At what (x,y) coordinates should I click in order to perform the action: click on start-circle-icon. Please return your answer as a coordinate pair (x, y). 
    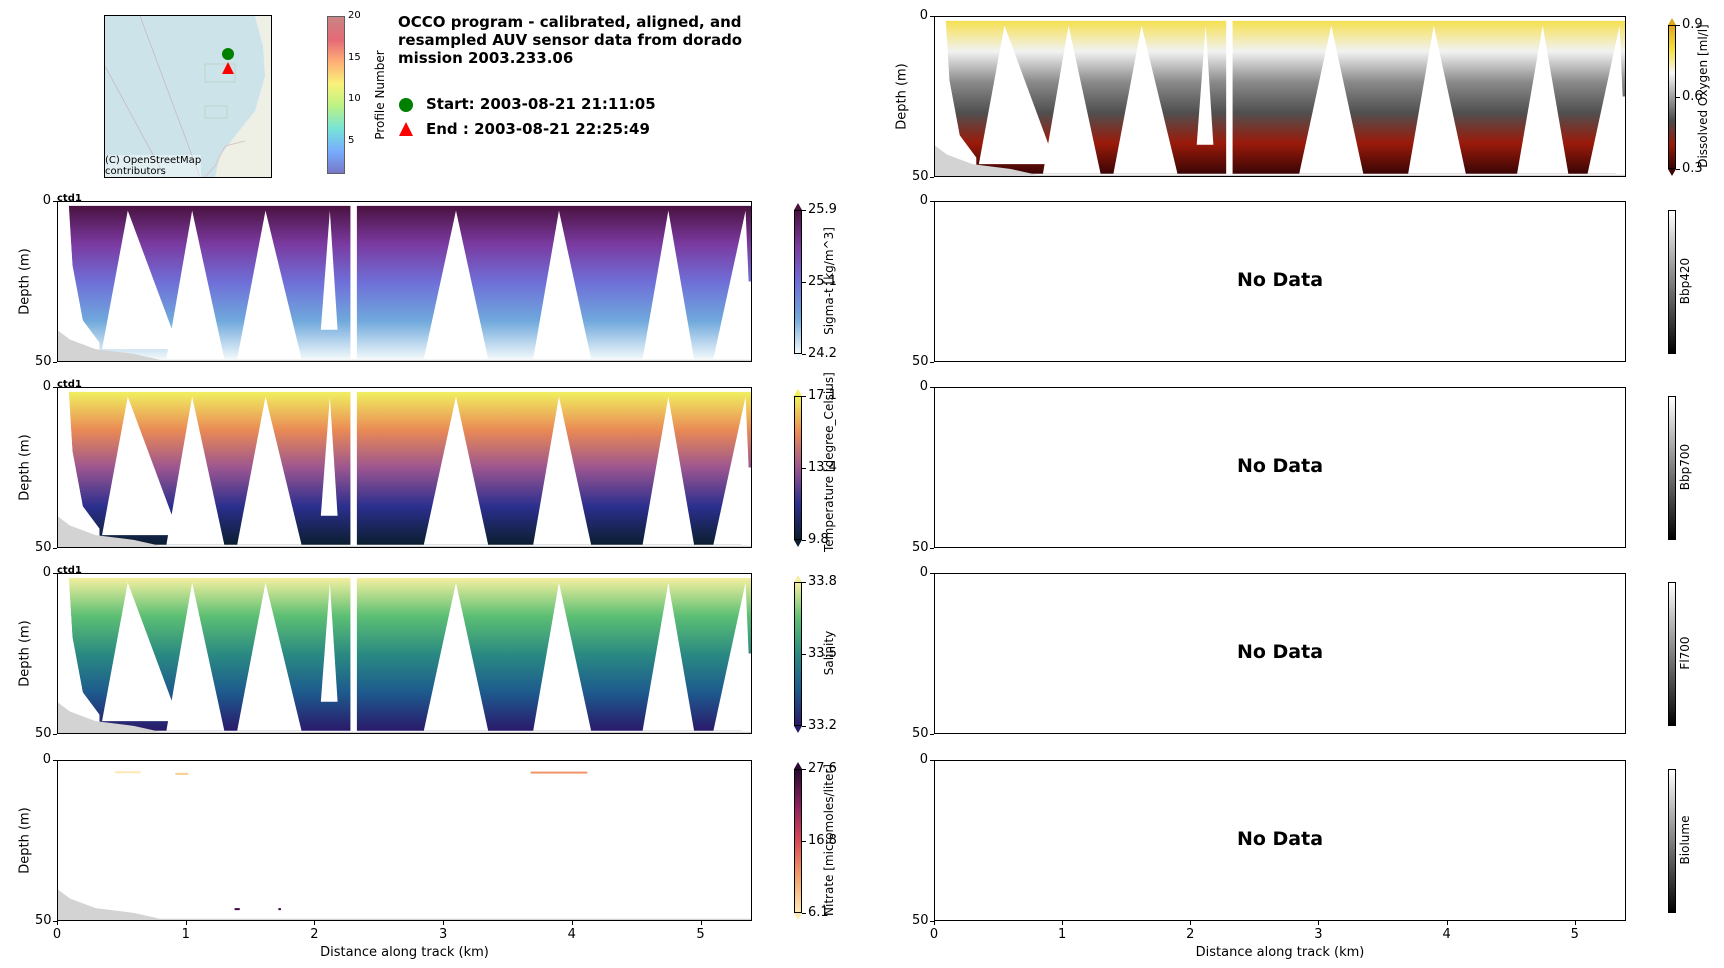
    Looking at the image, I should click on (406, 105).